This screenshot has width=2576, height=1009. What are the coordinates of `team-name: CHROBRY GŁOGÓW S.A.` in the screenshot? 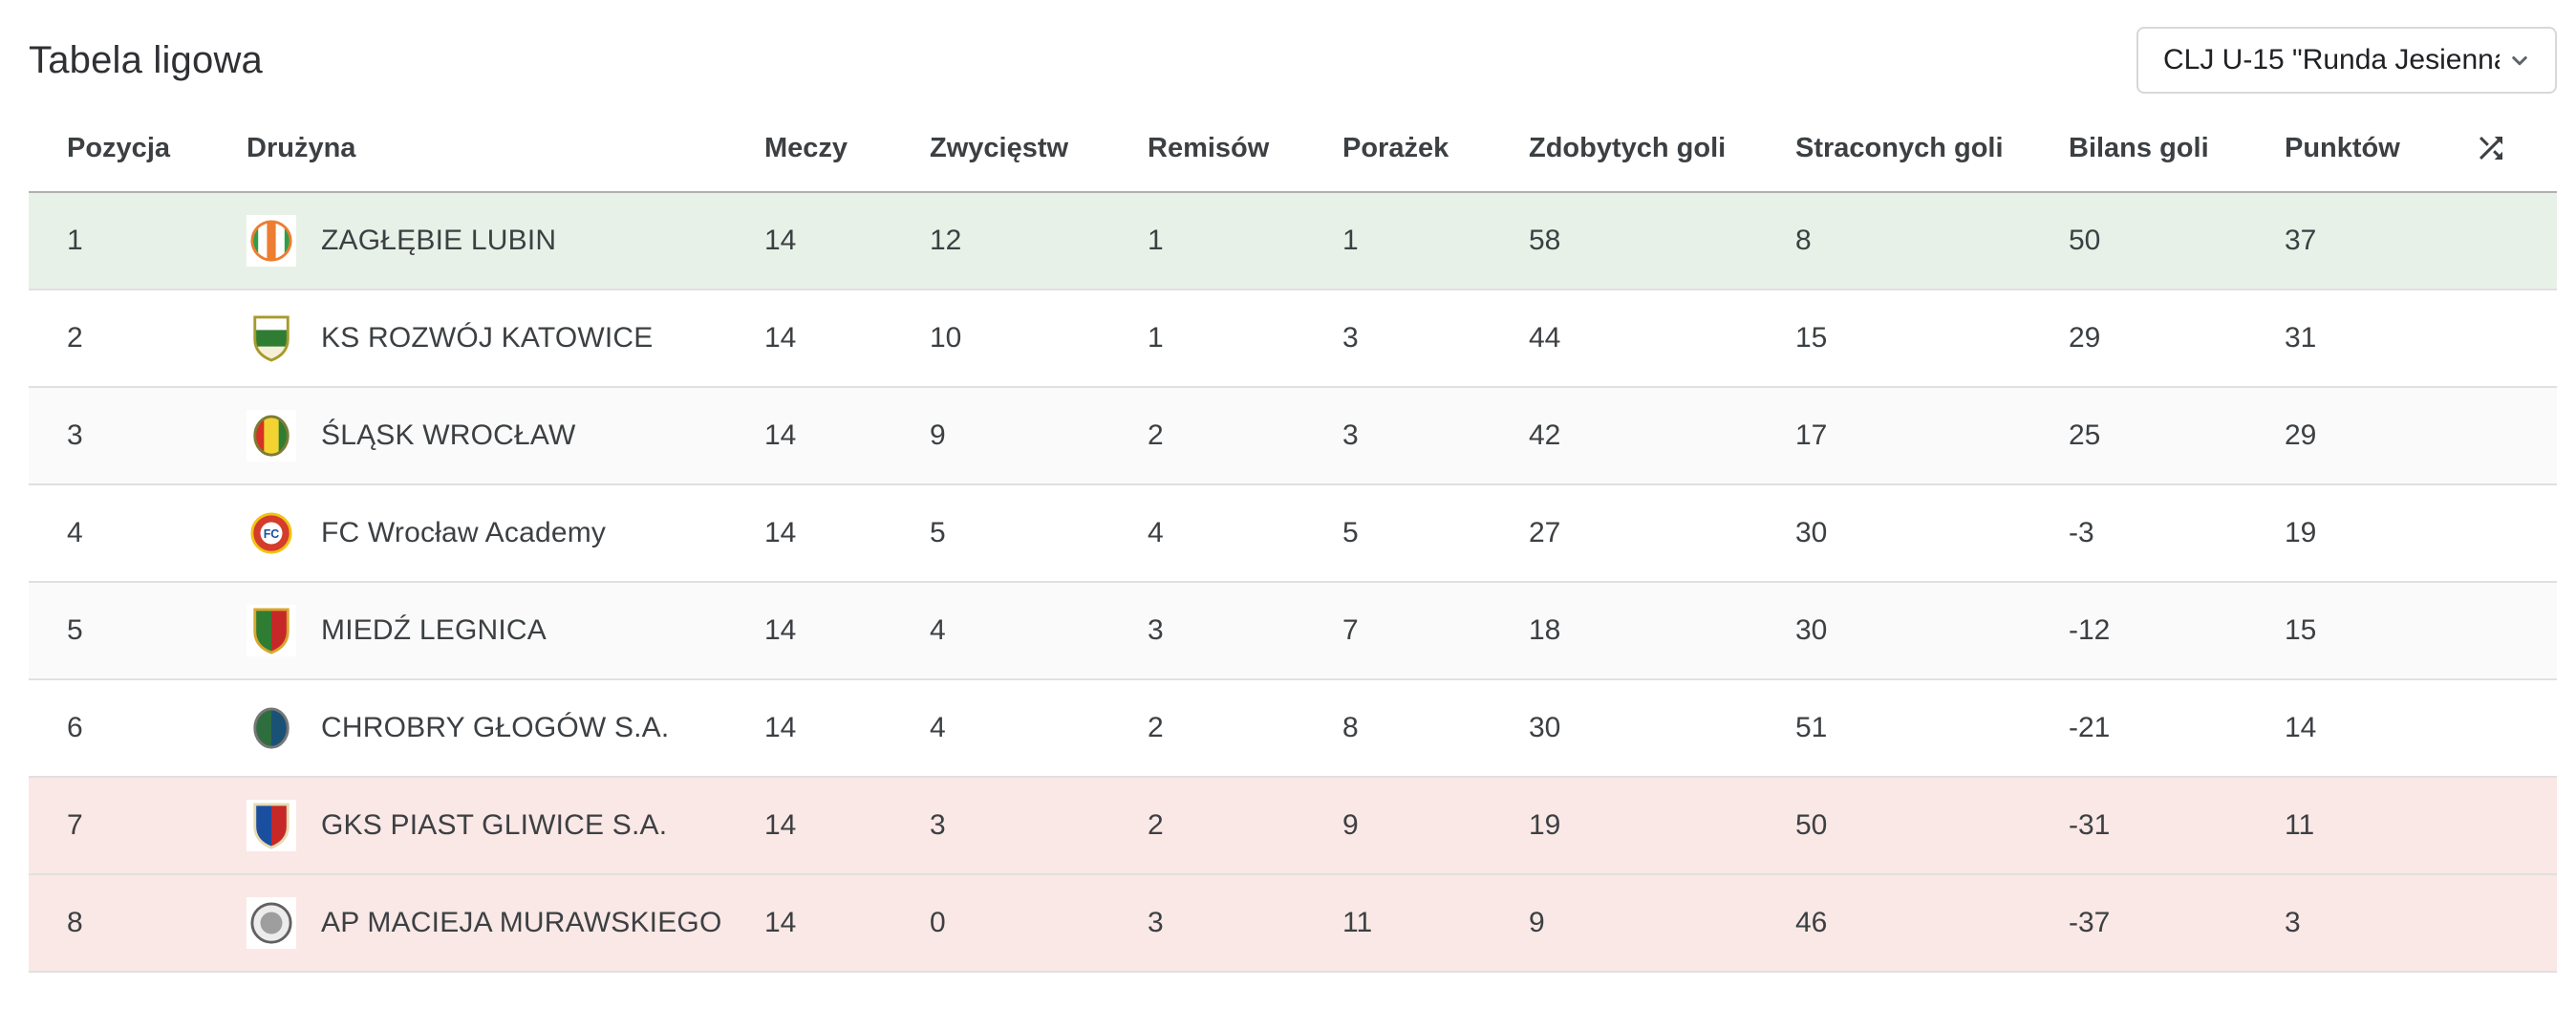 It's located at (495, 727).